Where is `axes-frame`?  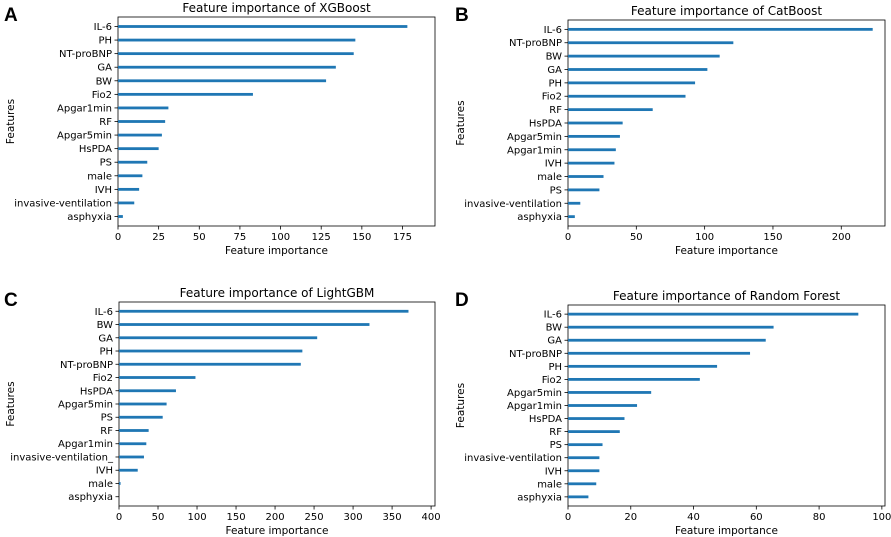 axes-frame is located at coordinates (276, 121).